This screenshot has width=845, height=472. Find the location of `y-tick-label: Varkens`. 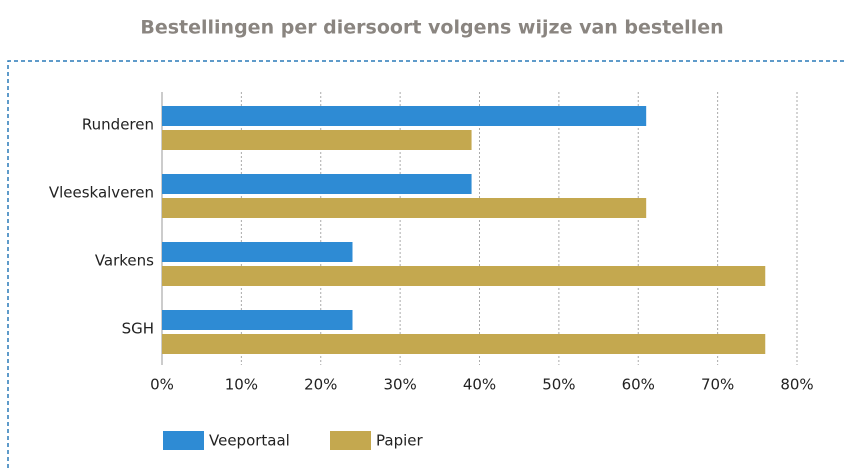

y-tick-label: Varkens is located at coordinates (124, 261).